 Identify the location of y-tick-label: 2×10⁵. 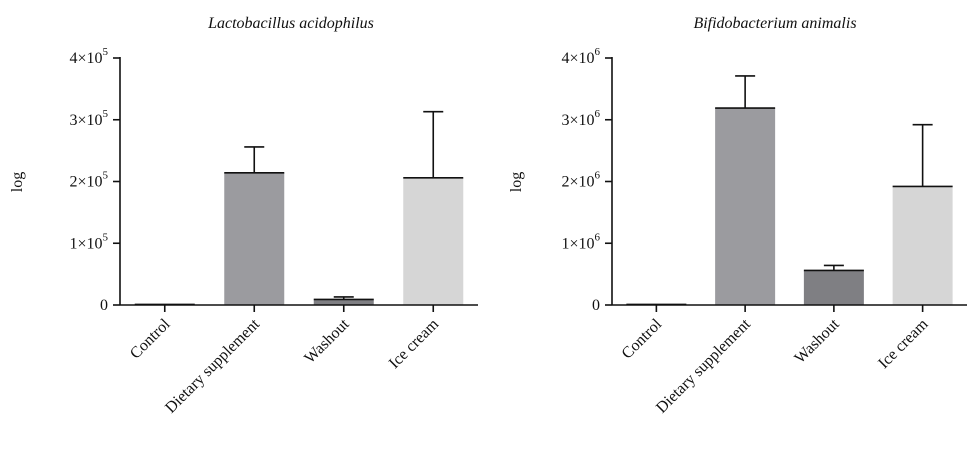
(88, 180).